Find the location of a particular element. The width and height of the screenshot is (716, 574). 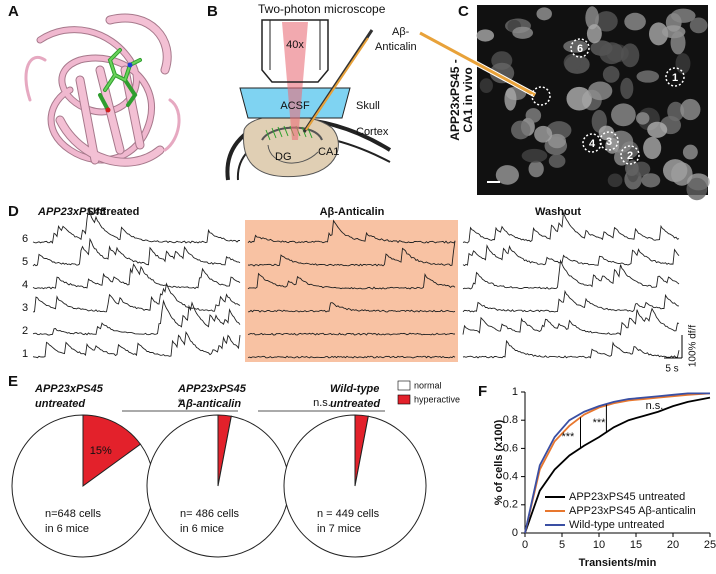

panel-letter: D is located at coordinates (13, 211).